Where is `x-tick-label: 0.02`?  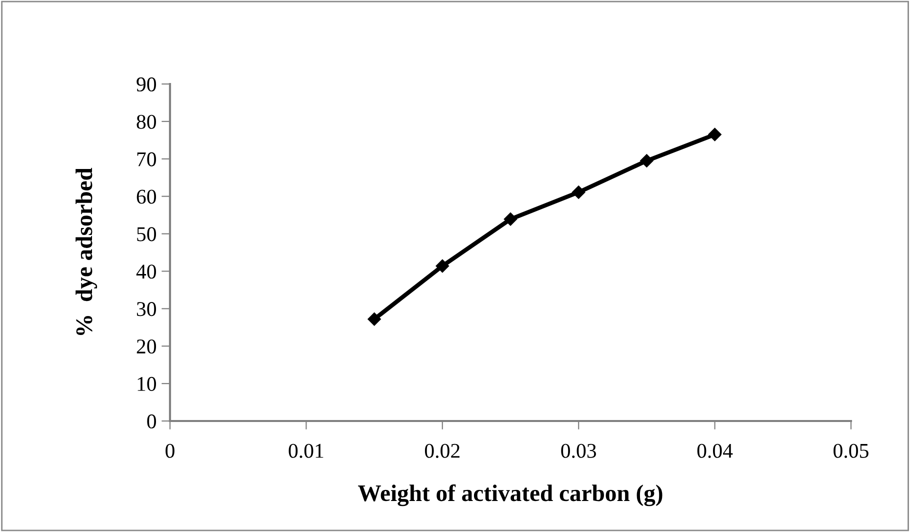 x-tick-label: 0.02 is located at coordinates (442, 451).